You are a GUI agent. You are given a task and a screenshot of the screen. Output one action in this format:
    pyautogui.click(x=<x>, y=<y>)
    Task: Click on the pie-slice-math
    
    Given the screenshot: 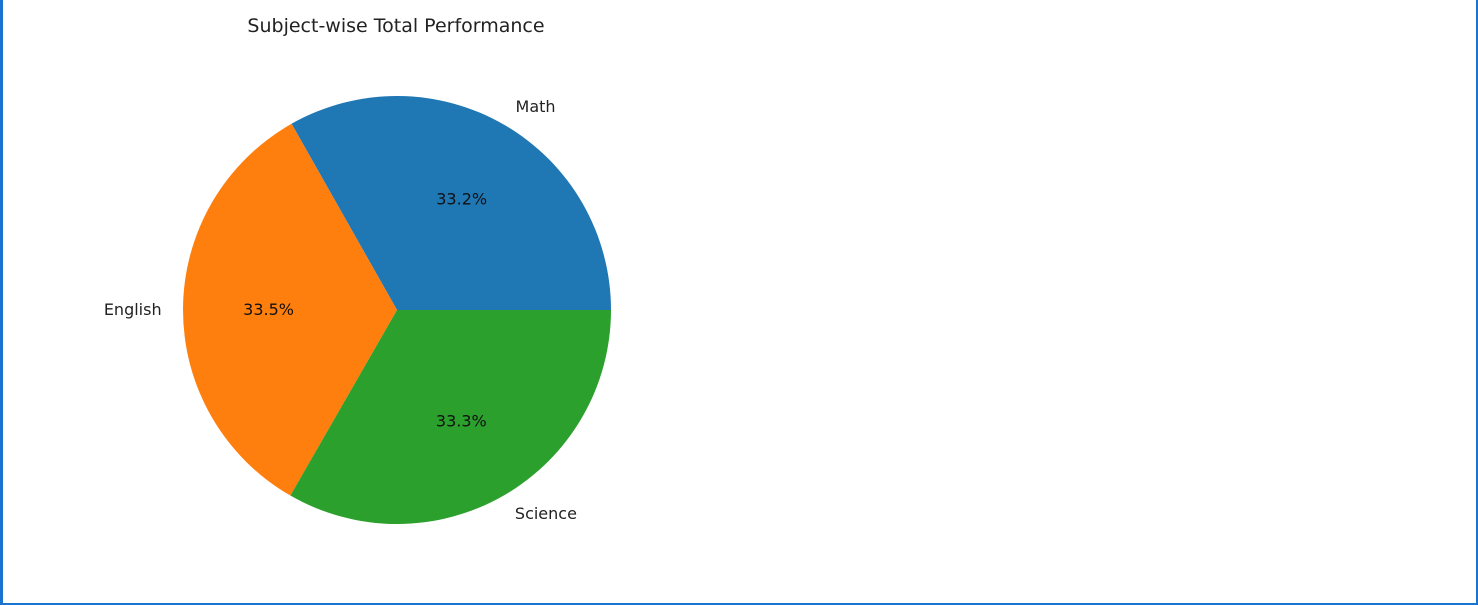 What is the action you would take?
    pyautogui.click(x=451, y=202)
    